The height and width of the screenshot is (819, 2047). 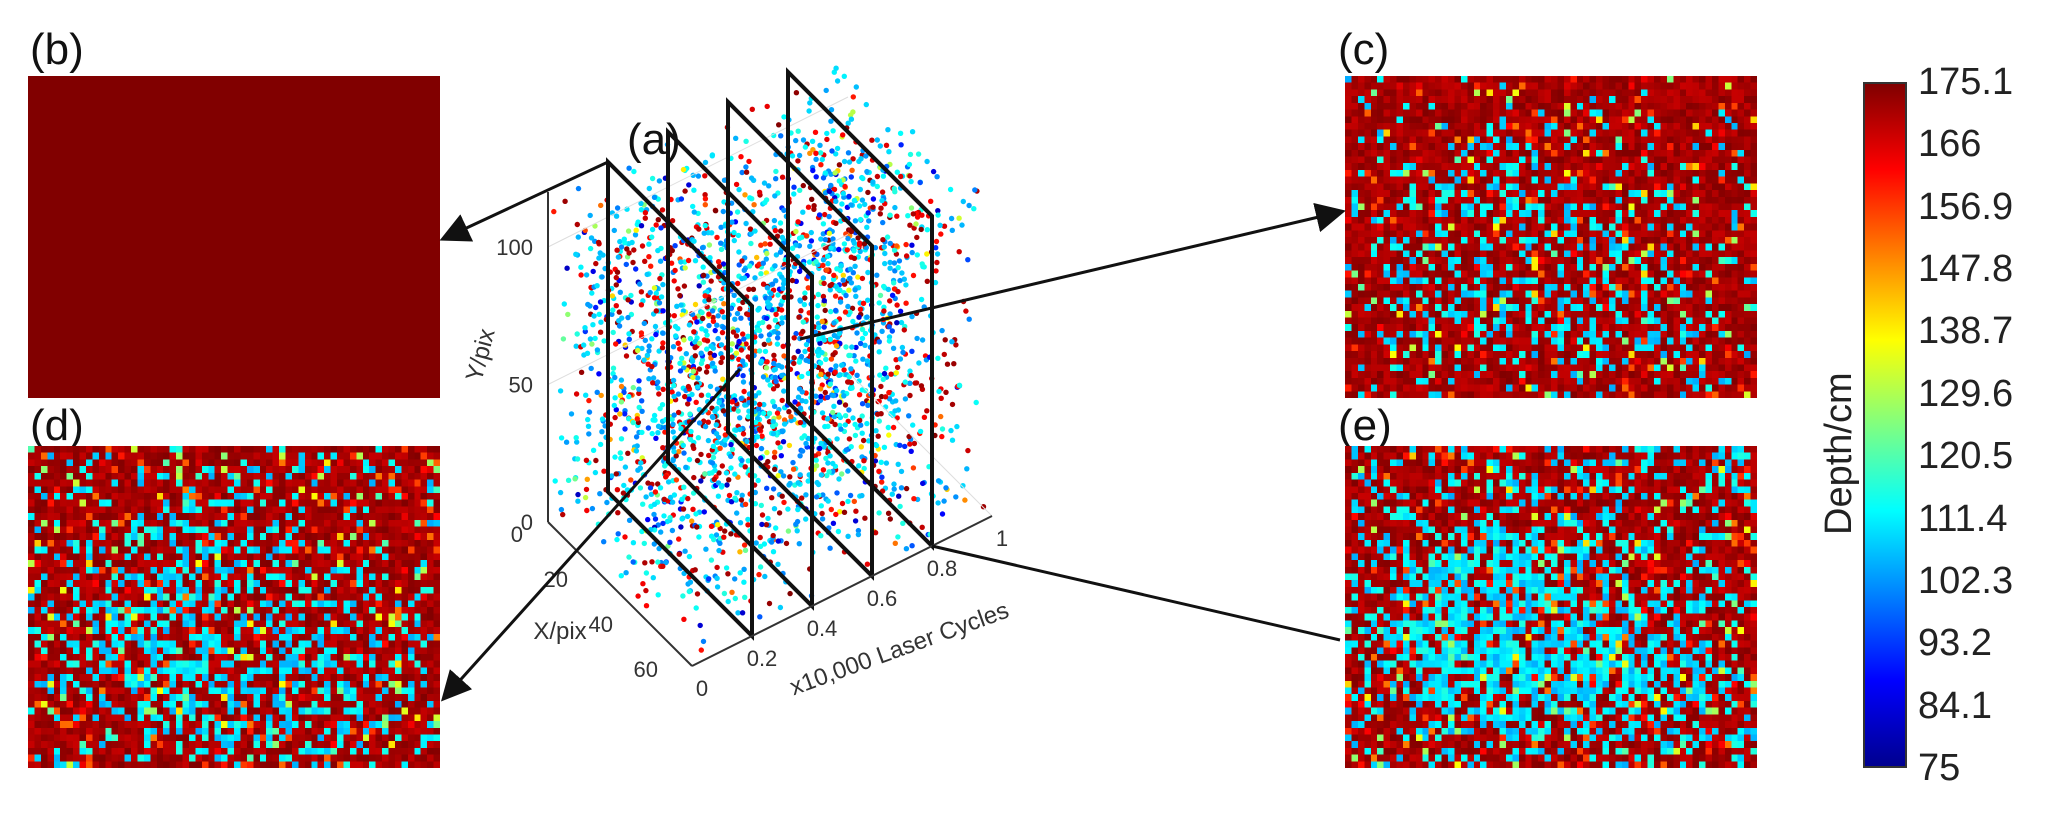 I want to click on x-tick-label: 40, so click(x=601, y=624).